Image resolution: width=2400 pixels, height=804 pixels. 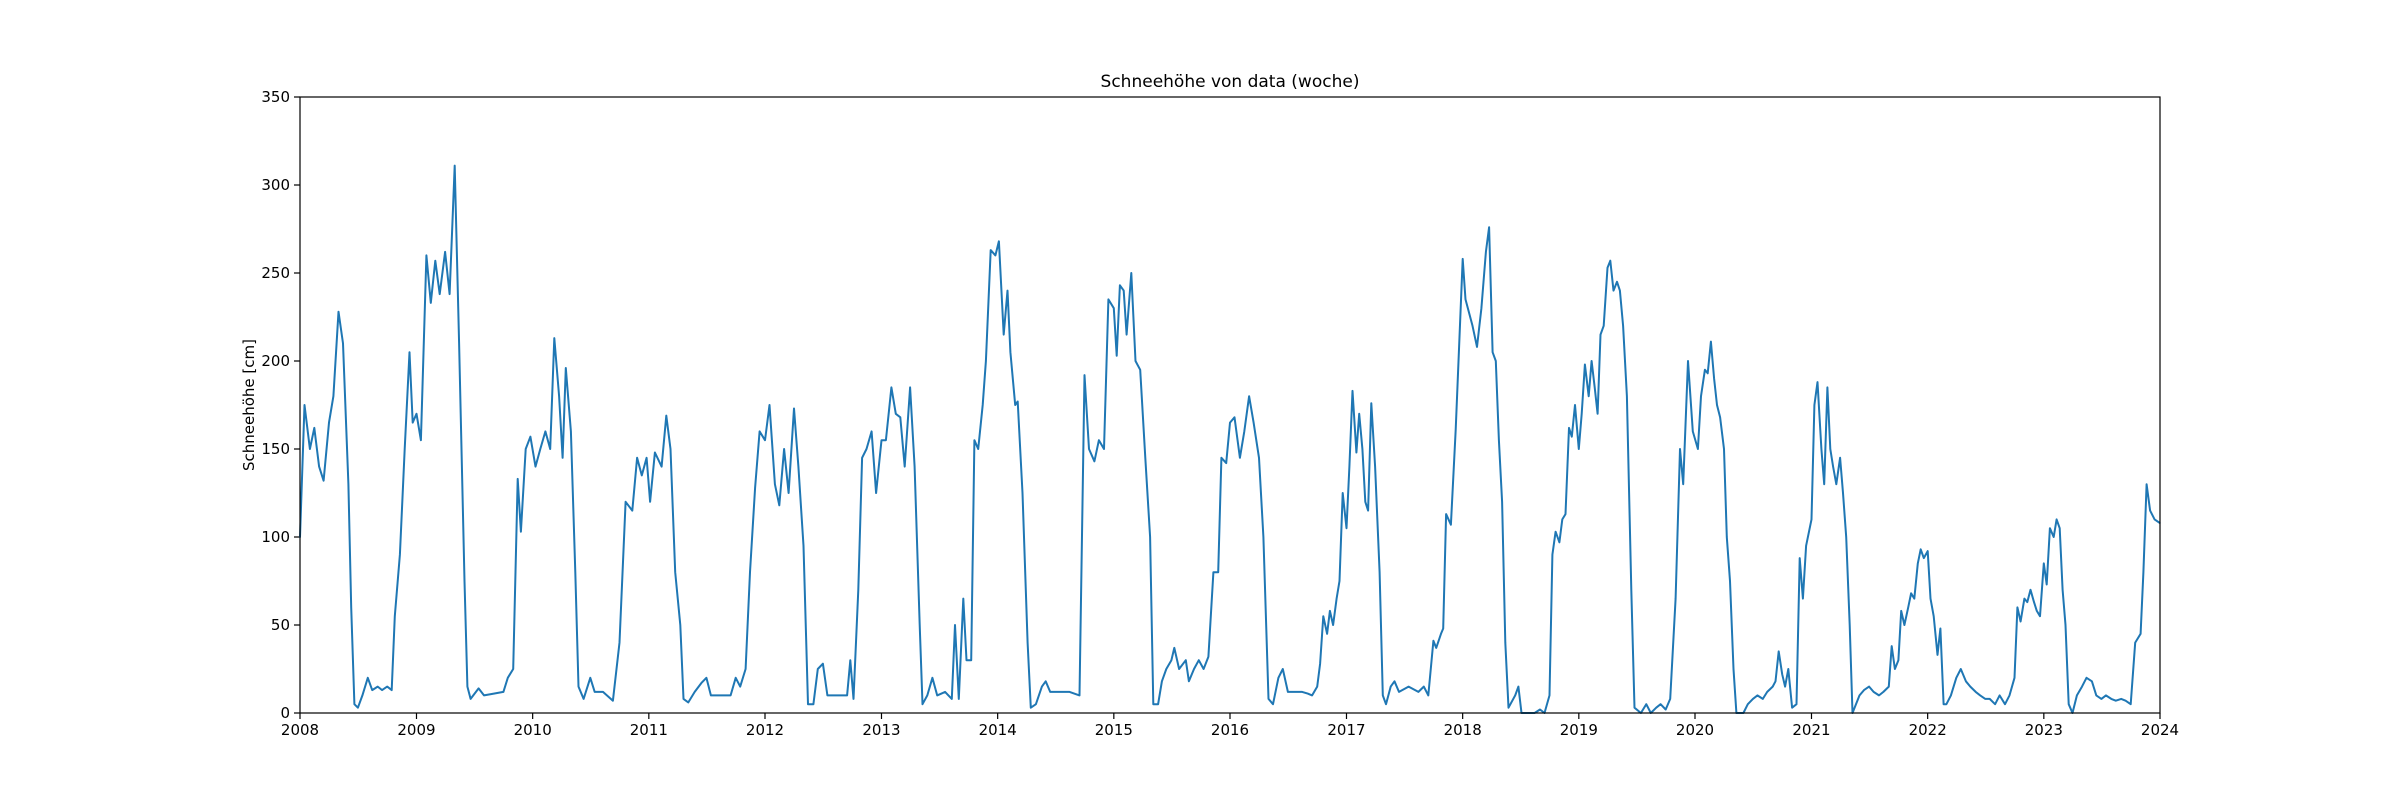 I want to click on y-tick-label: 0, so click(x=285, y=713).